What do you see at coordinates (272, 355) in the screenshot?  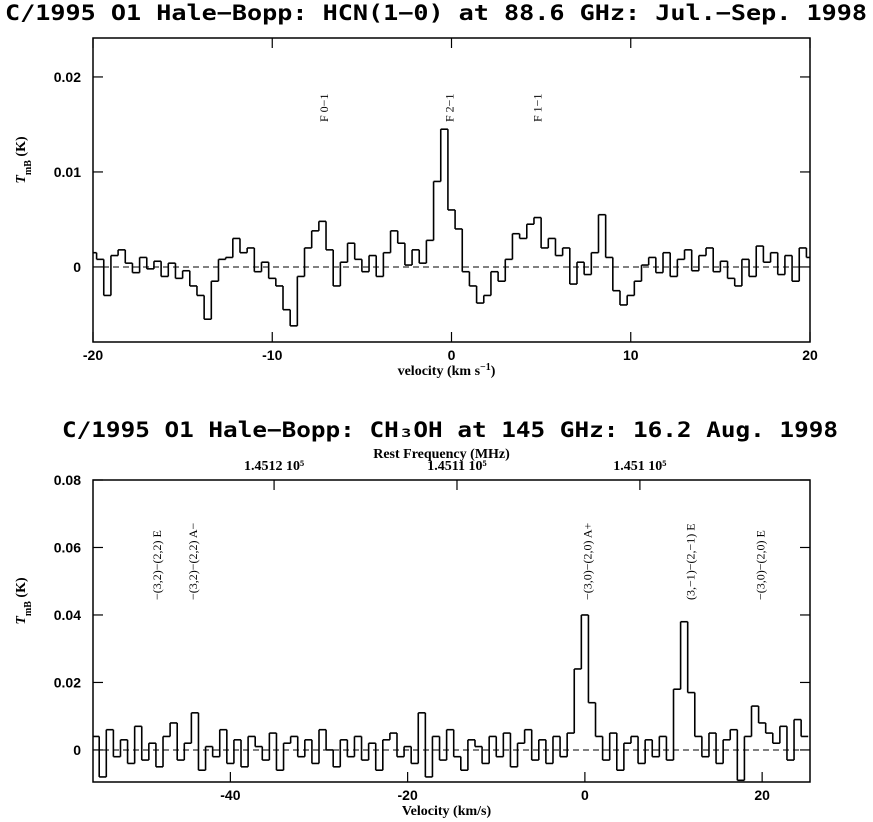 I see `x-tick-label: -10` at bounding box center [272, 355].